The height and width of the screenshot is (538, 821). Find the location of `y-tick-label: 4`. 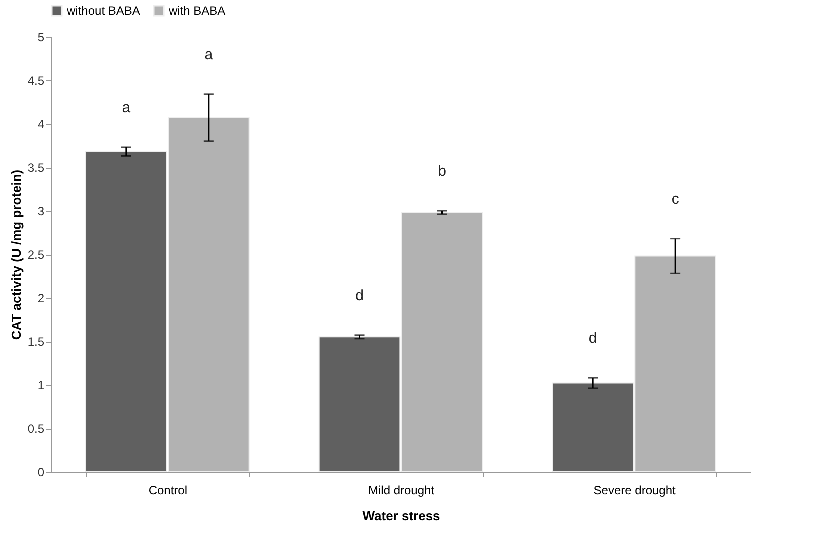

y-tick-label: 4 is located at coordinates (41, 125).